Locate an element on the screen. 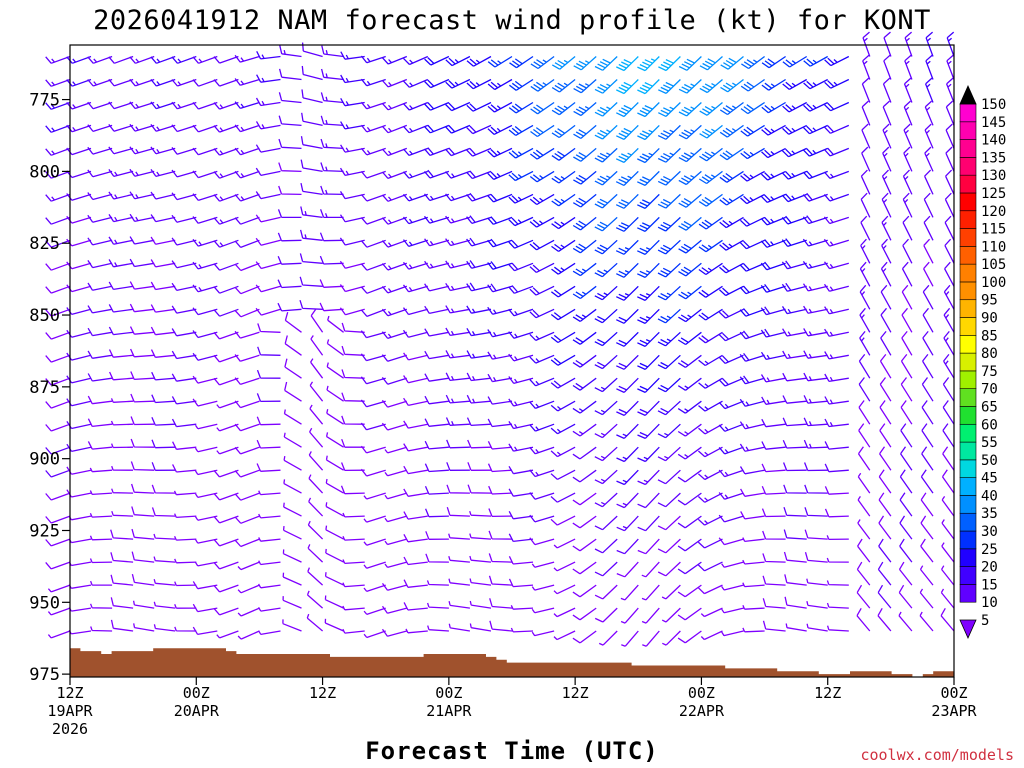  colorbar-label: 70 is located at coordinates (989, 390).